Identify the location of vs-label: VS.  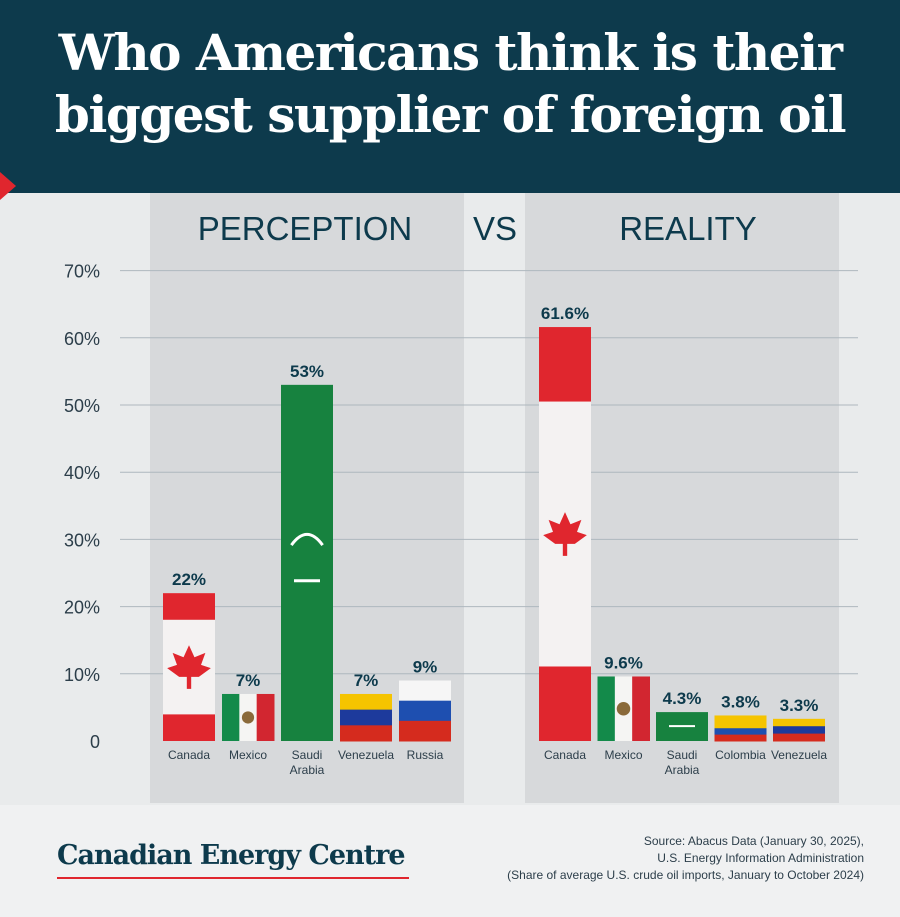
(495, 228).